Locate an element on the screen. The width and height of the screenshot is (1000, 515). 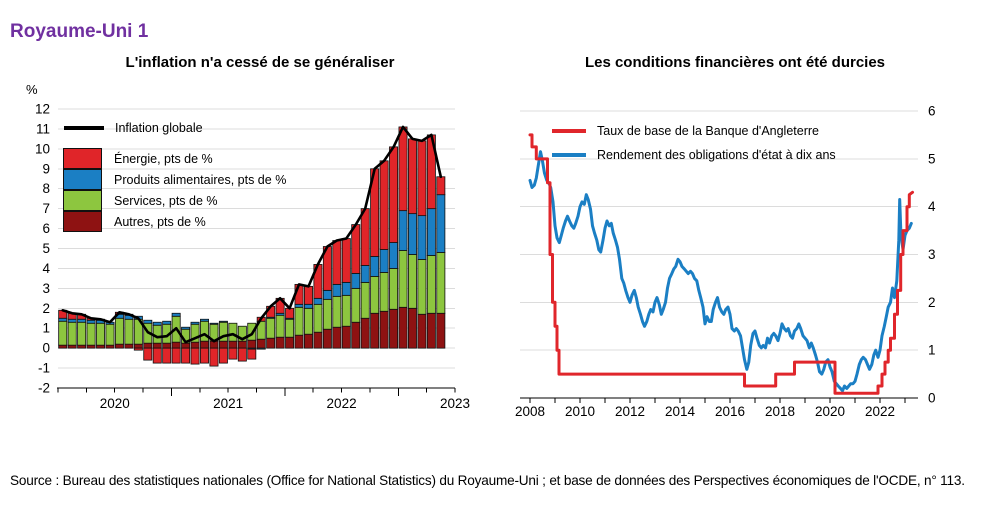
rendement-obligations-line-swatch is located at coordinates (569, 155).